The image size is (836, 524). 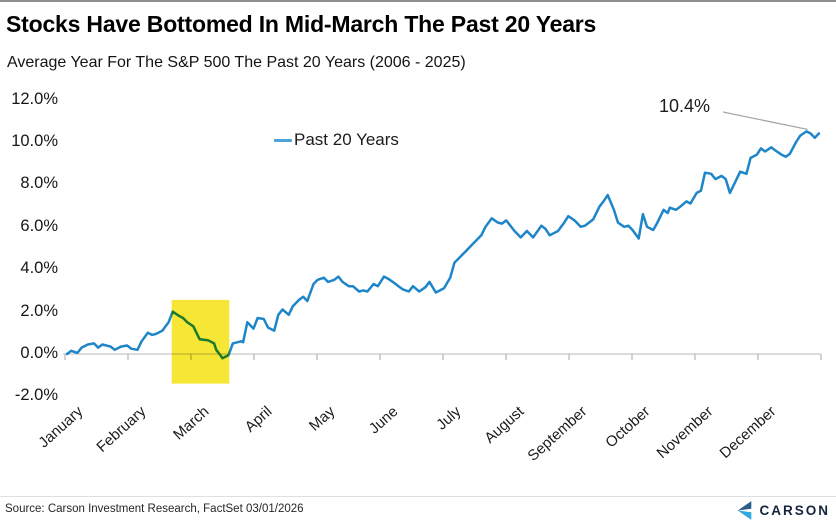 What do you see at coordinates (418, 496) in the screenshot?
I see `footer-divider` at bounding box center [418, 496].